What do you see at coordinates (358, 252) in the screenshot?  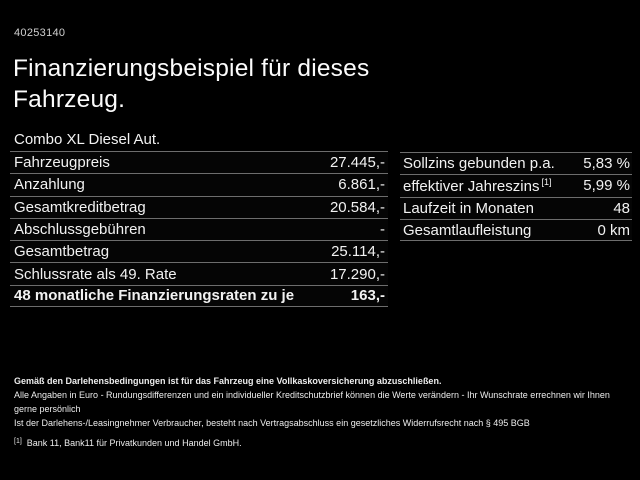 I see `row-value: 25.114,-` at bounding box center [358, 252].